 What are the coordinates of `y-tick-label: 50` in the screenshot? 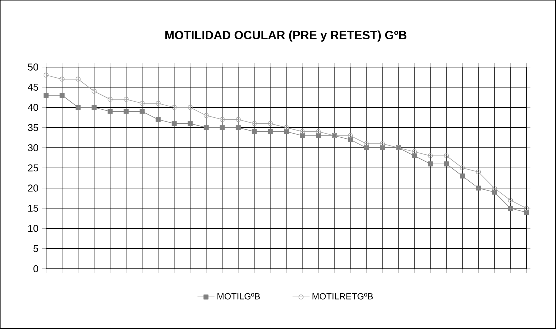 It's located at (33, 67).